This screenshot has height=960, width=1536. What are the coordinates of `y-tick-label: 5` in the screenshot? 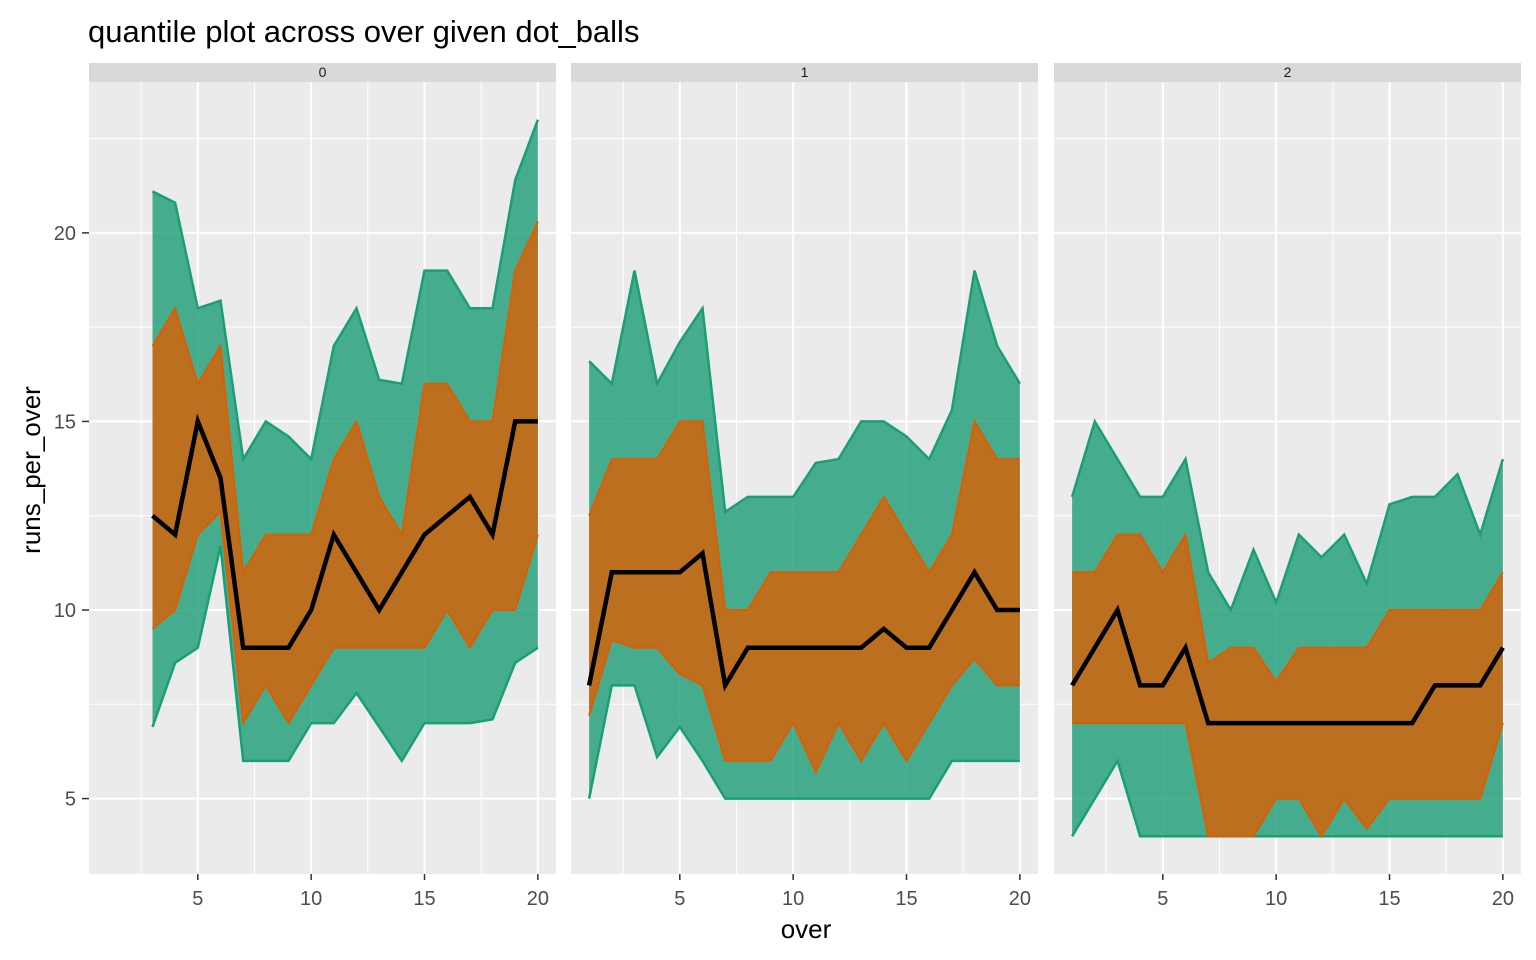 It's located at (70, 800).